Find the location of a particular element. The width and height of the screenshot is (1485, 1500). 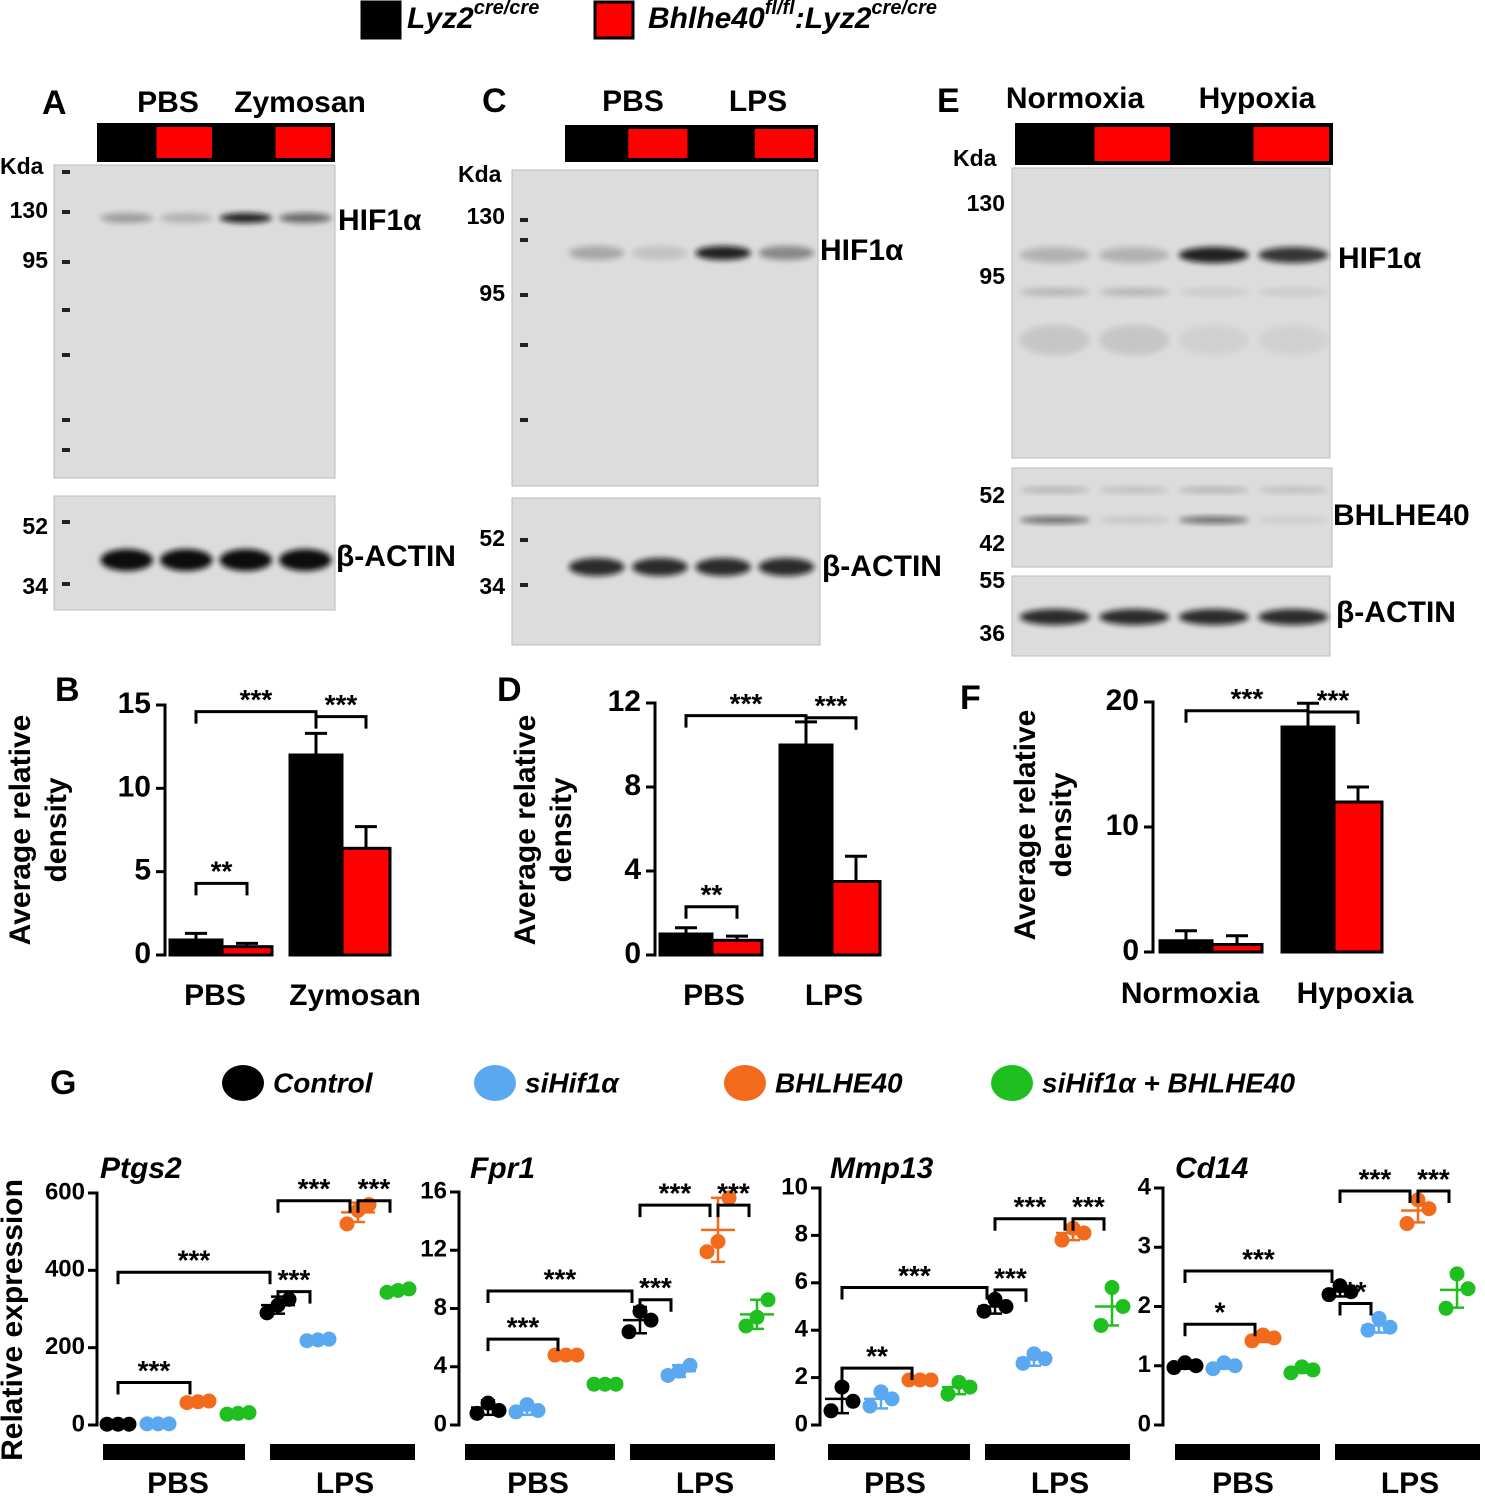

y-tick-label: 400 is located at coordinates (65, 1269).